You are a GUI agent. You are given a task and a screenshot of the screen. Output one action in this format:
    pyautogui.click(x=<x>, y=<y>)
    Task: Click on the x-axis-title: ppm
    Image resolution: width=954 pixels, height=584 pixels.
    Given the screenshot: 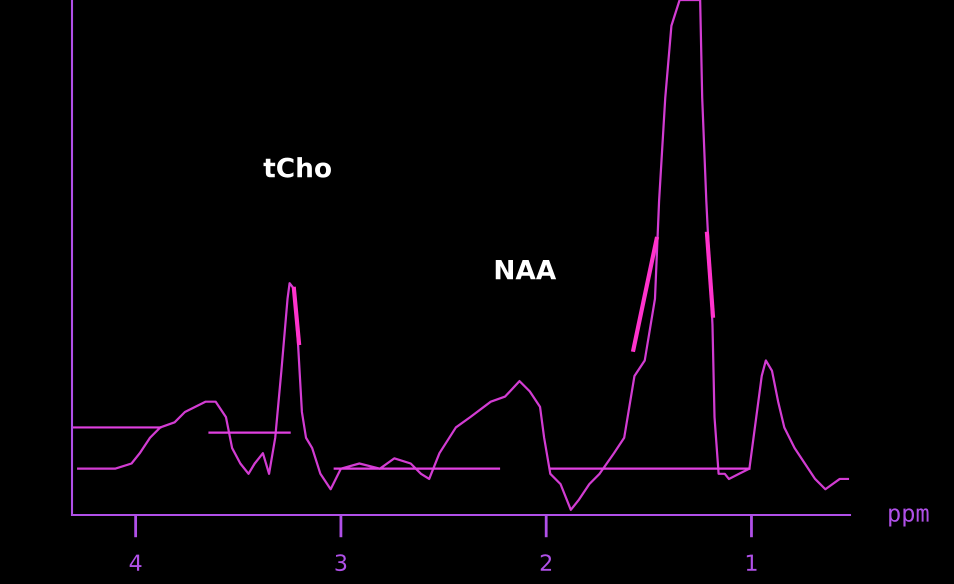 What is the action you would take?
    pyautogui.click(x=909, y=517)
    